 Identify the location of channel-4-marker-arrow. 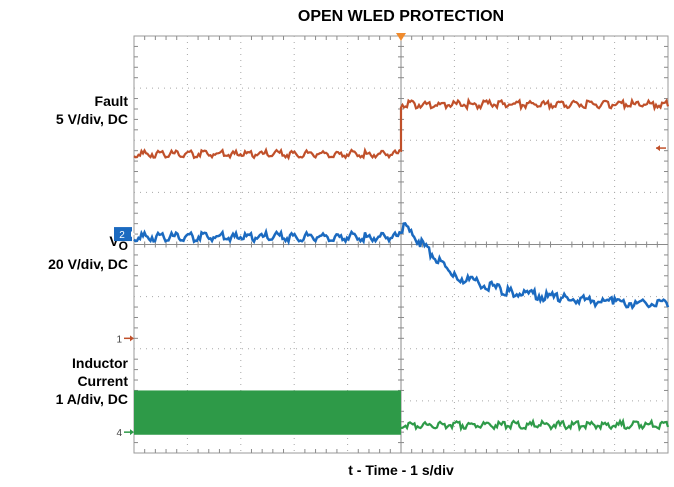
(132, 432).